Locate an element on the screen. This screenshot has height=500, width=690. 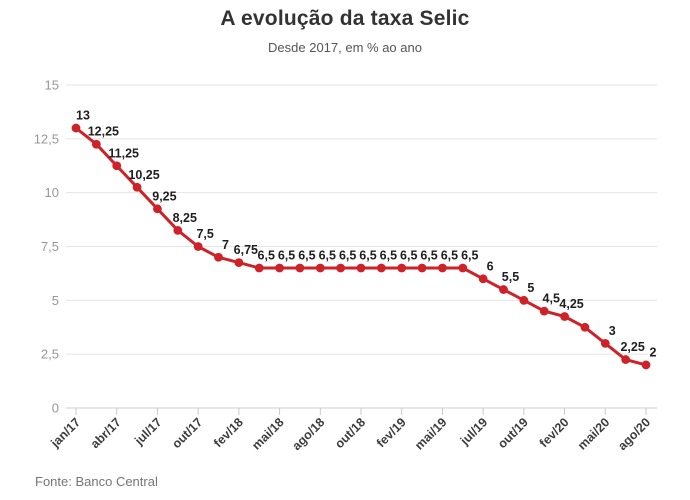
data-point-label: 8,25 is located at coordinates (185, 218).